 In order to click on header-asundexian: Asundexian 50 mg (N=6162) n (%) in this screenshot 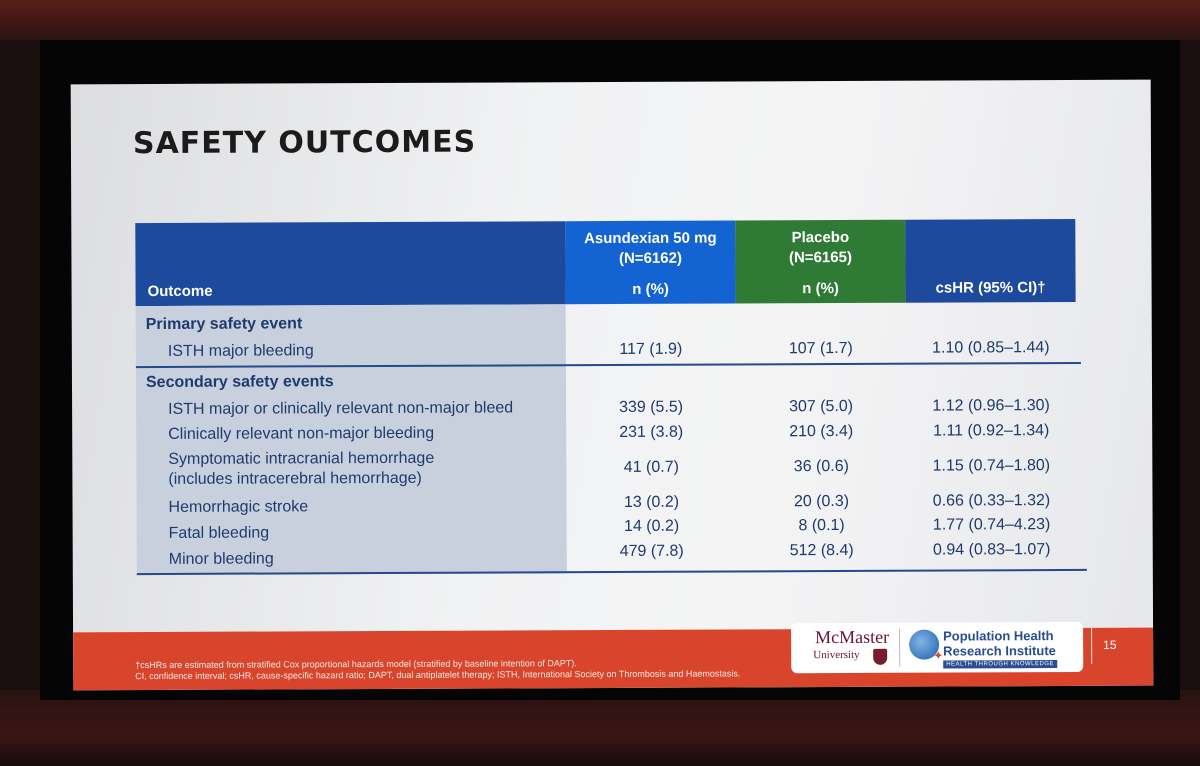, I will do `click(650, 262)`.